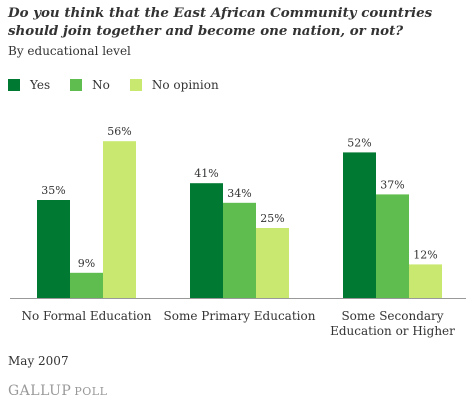  Describe the element at coordinates (206, 173) in the screenshot. I see `data-label-yes-2: 41%` at that location.